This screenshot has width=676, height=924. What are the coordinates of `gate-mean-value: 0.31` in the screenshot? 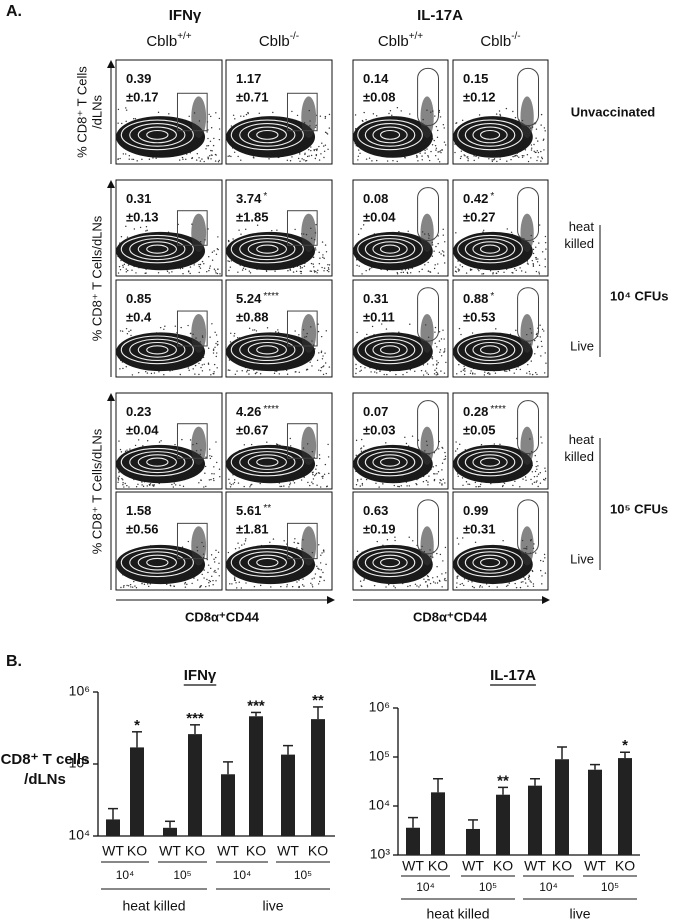 It's located at (375, 298).